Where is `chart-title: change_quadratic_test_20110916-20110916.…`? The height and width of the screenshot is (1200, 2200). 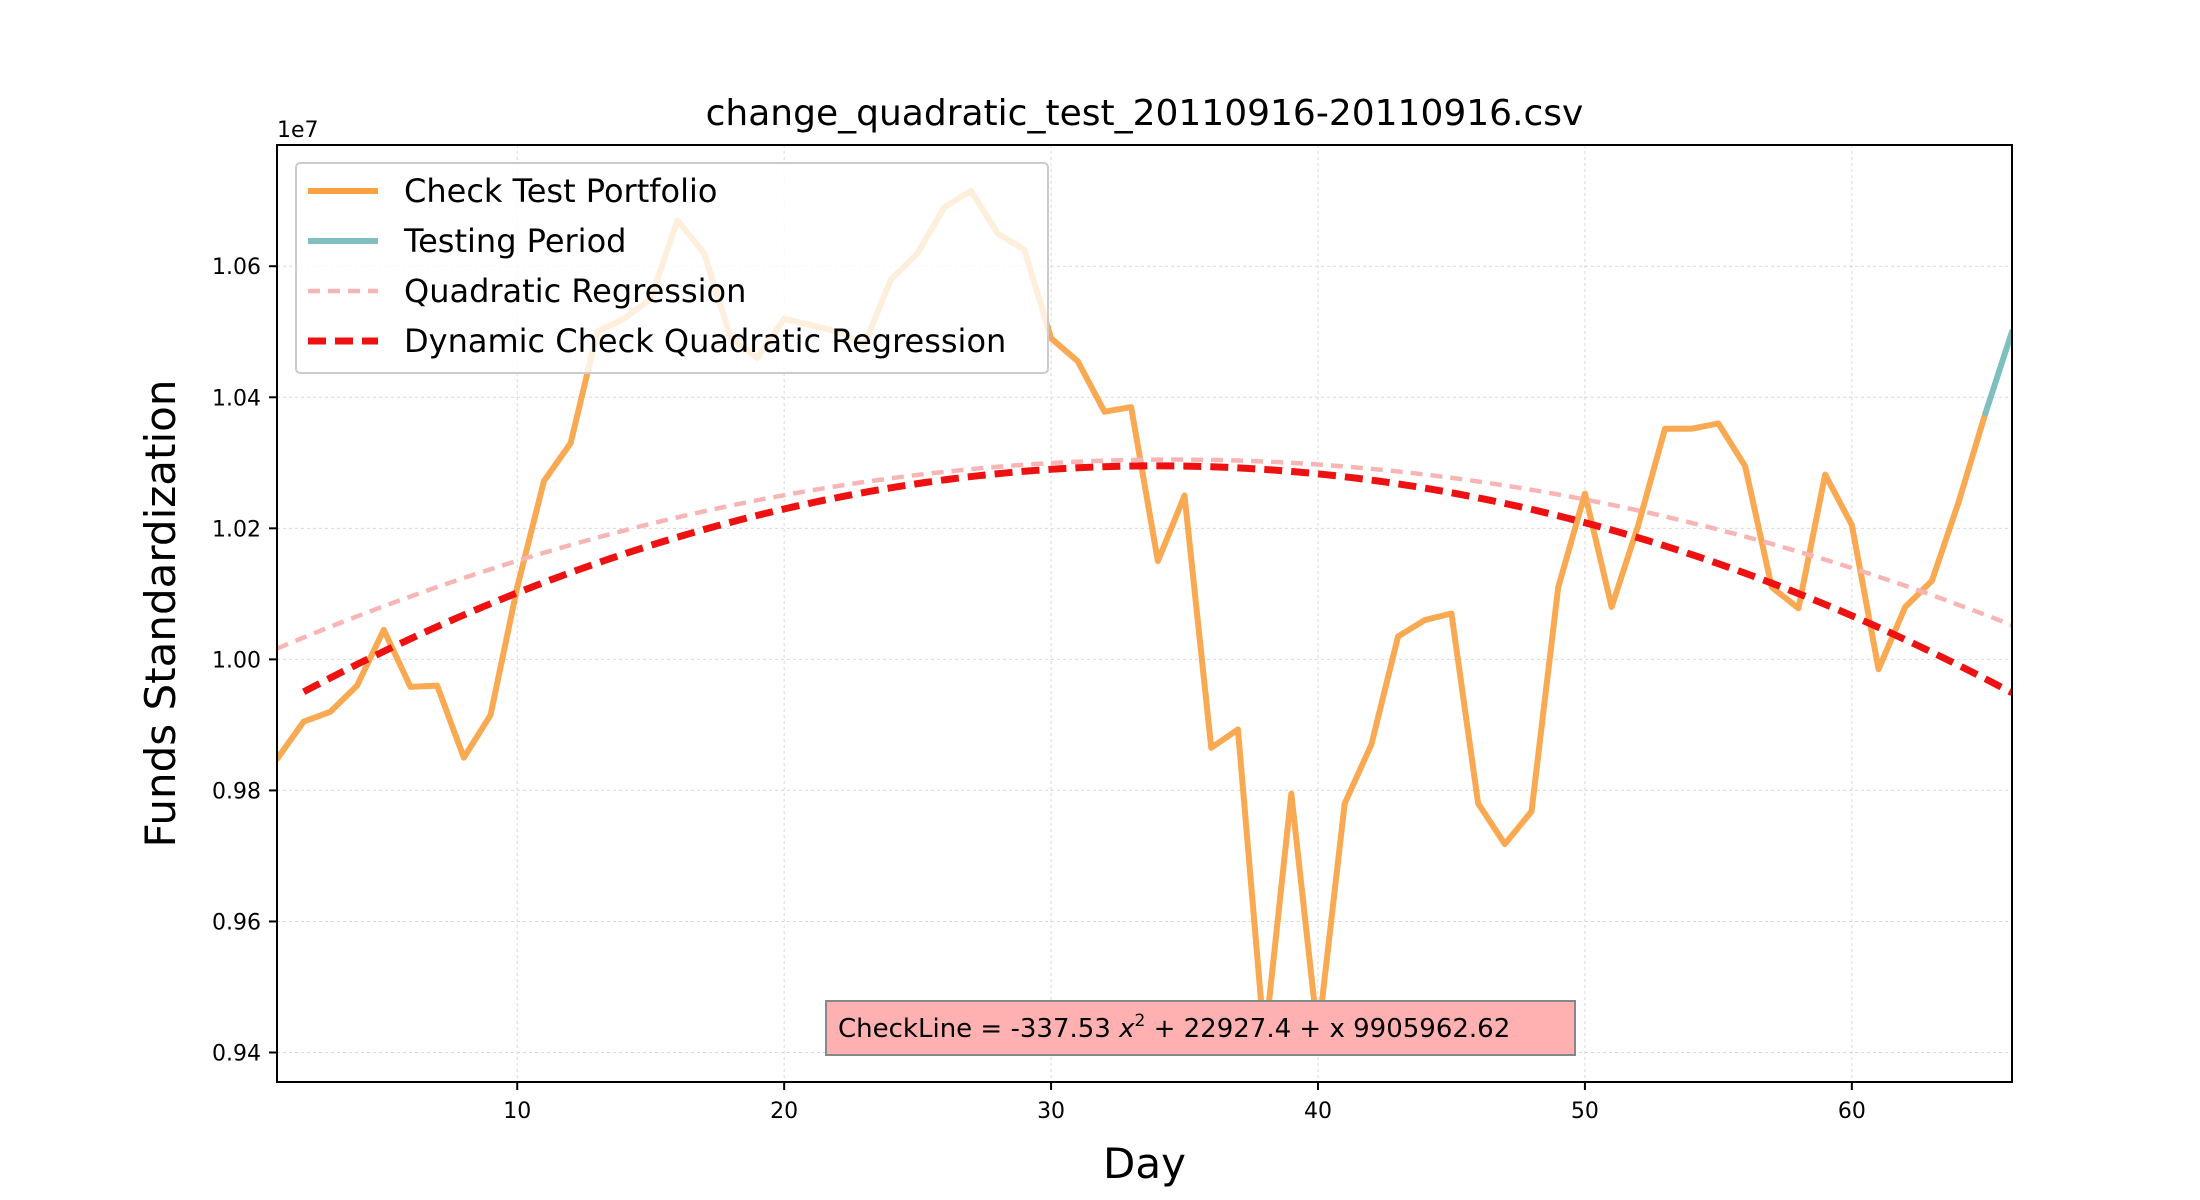
chart-title: change_quadratic_test_20110916-20110916.… is located at coordinates (1145, 113).